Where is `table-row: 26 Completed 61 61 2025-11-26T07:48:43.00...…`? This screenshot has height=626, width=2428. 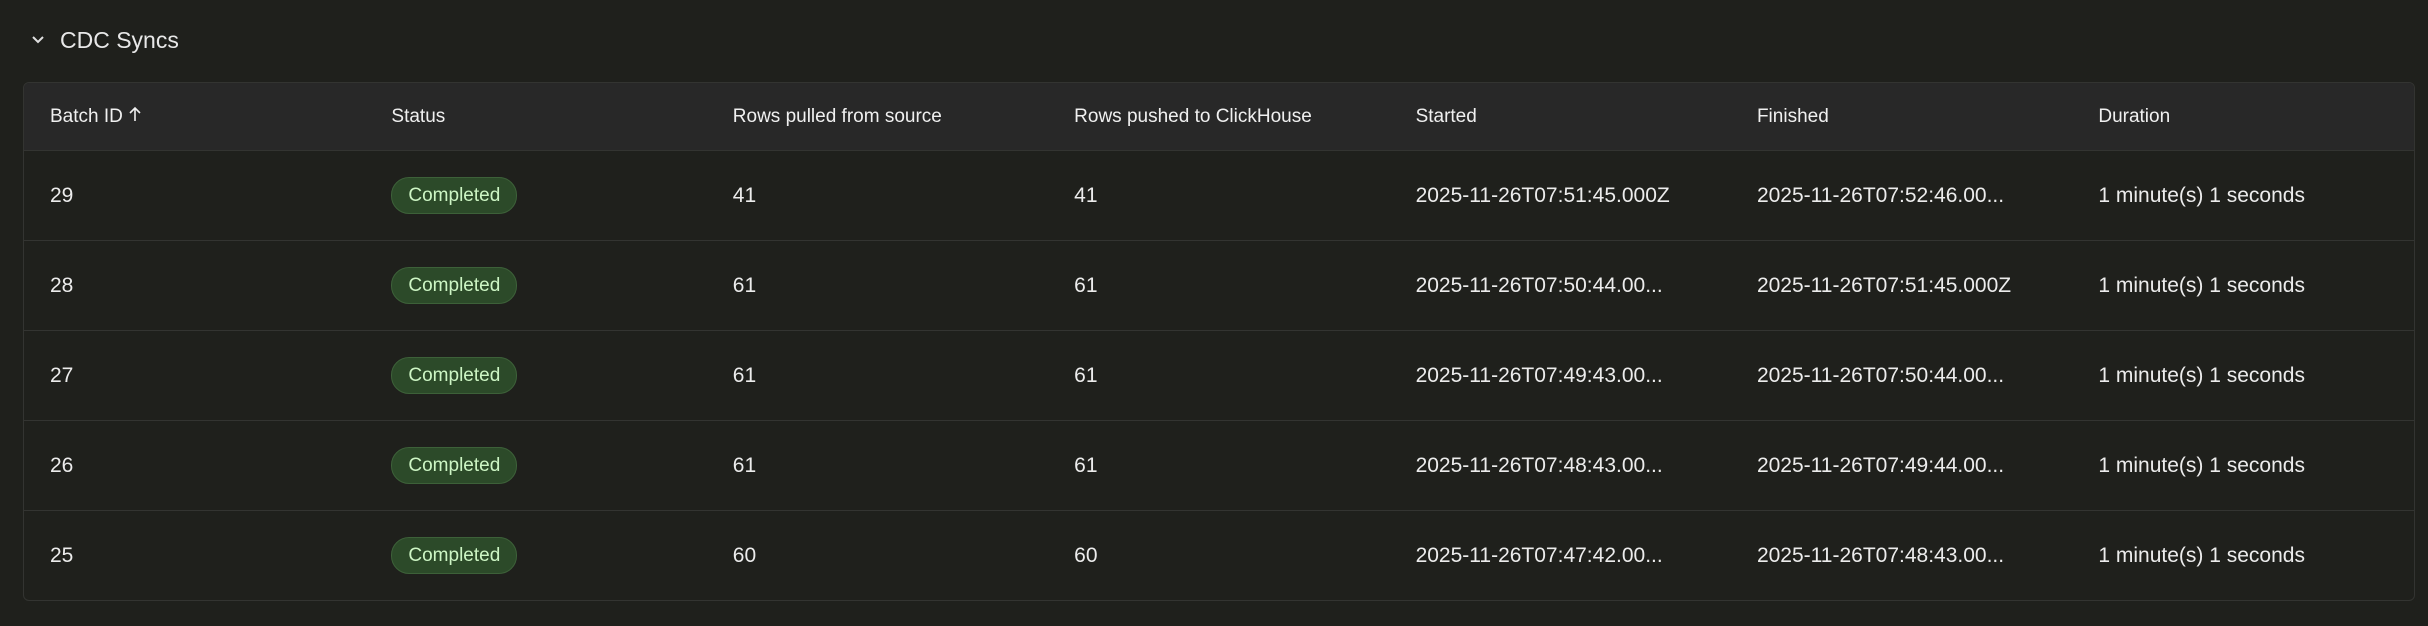
table-row: 26 Completed 61 61 2025-11-26T07:48:43.00...… is located at coordinates (1219, 465).